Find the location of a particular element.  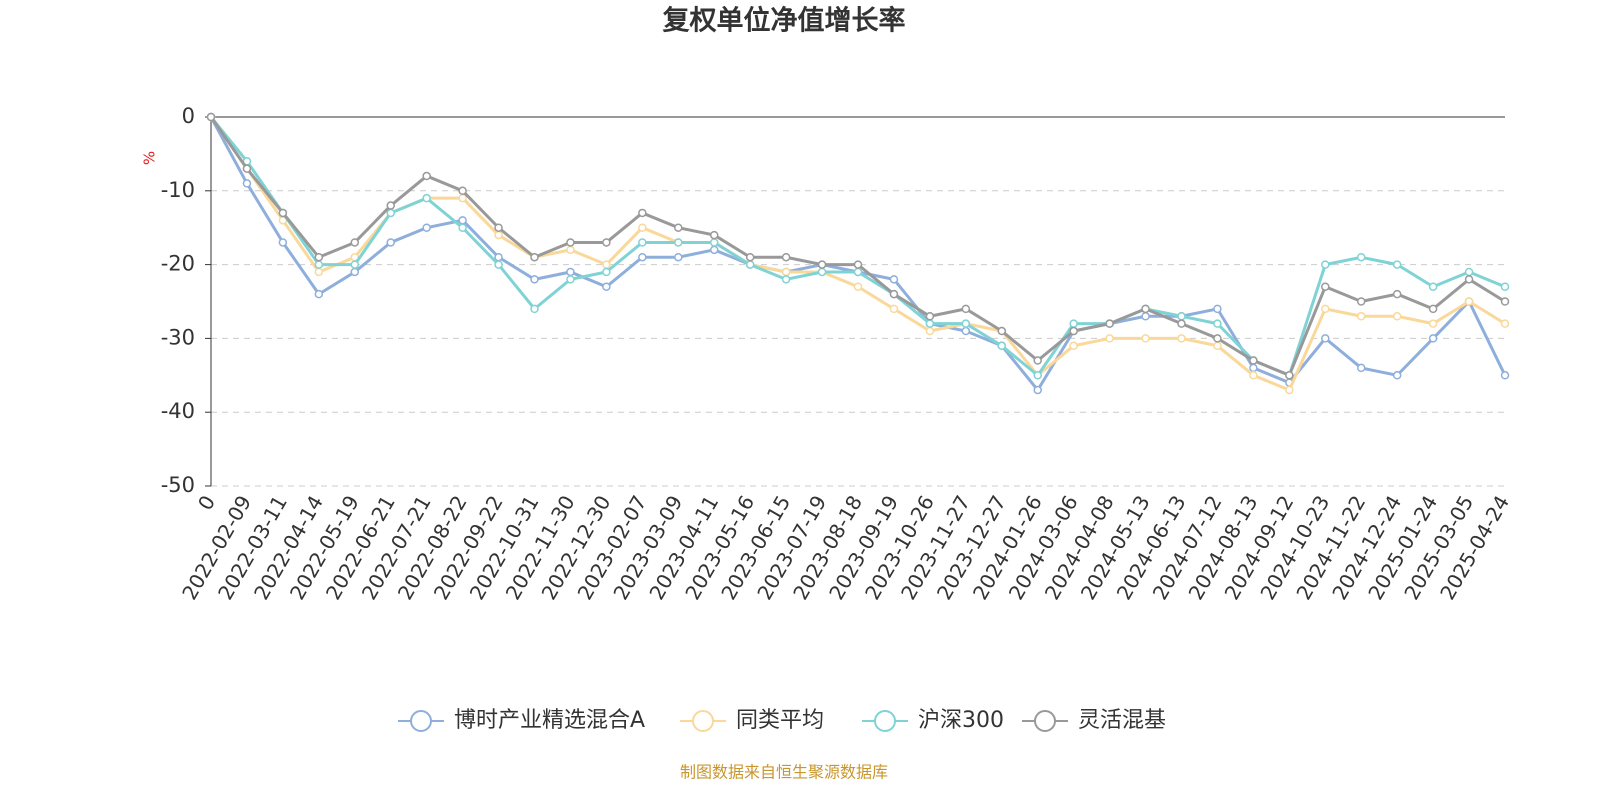

legend-label: 博时产业精选混合A is located at coordinates (549, 720).